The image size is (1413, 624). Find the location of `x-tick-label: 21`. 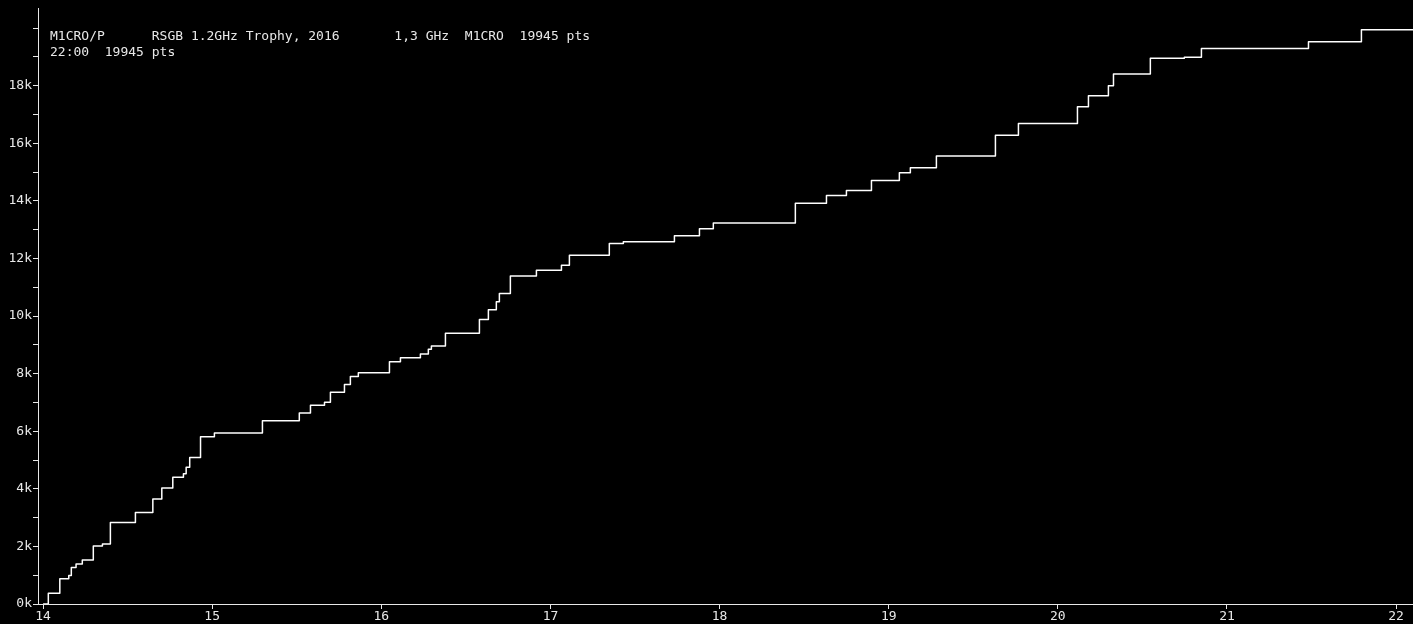

x-tick-label: 21 is located at coordinates (1227, 616).